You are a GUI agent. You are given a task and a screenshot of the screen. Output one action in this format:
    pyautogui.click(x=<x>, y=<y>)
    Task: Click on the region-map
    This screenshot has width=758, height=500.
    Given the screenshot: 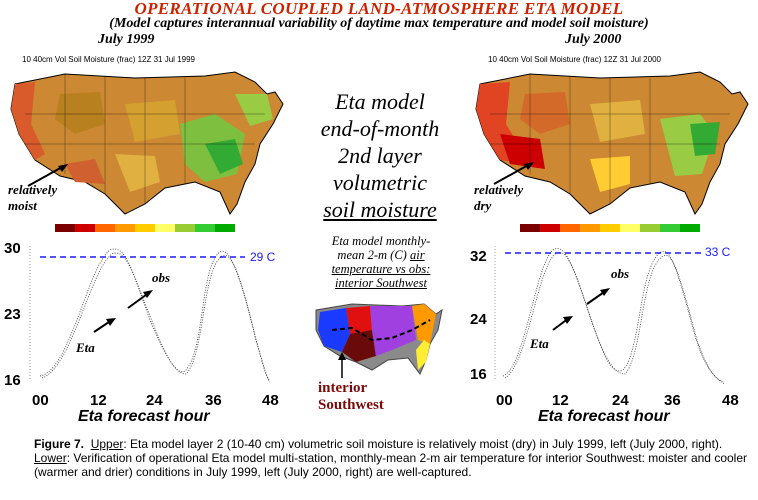 What is the action you would take?
    pyautogui.click(x=379, y=340)
    